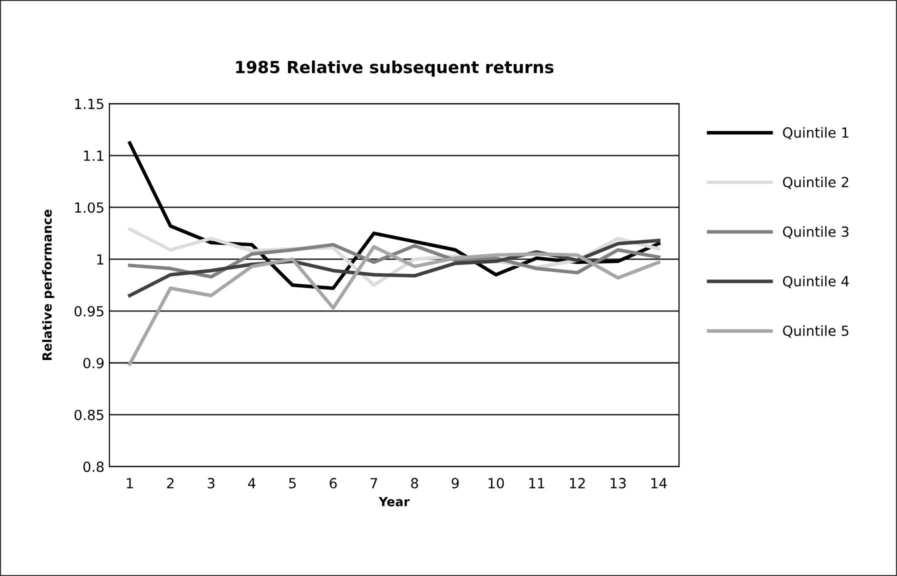 Image resolution: width=897 pixels, height=576 pixels. I want to click on x-tick-label: 13, so click(618, 483).